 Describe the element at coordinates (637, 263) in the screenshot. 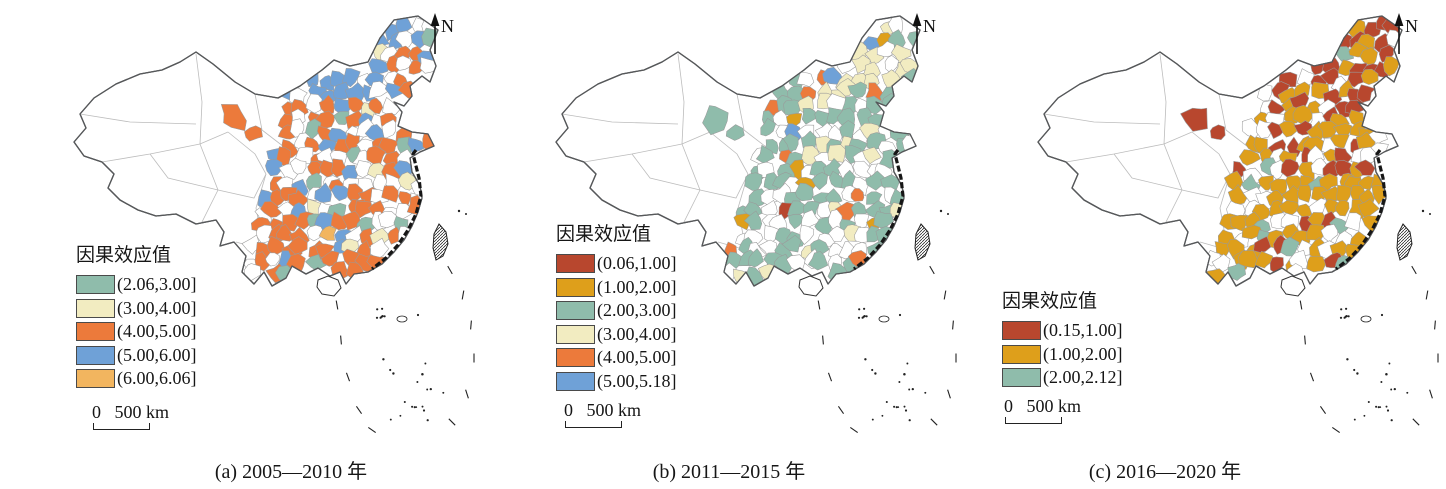

I see `legend-range-label: (0.06,1.00]` at that location.